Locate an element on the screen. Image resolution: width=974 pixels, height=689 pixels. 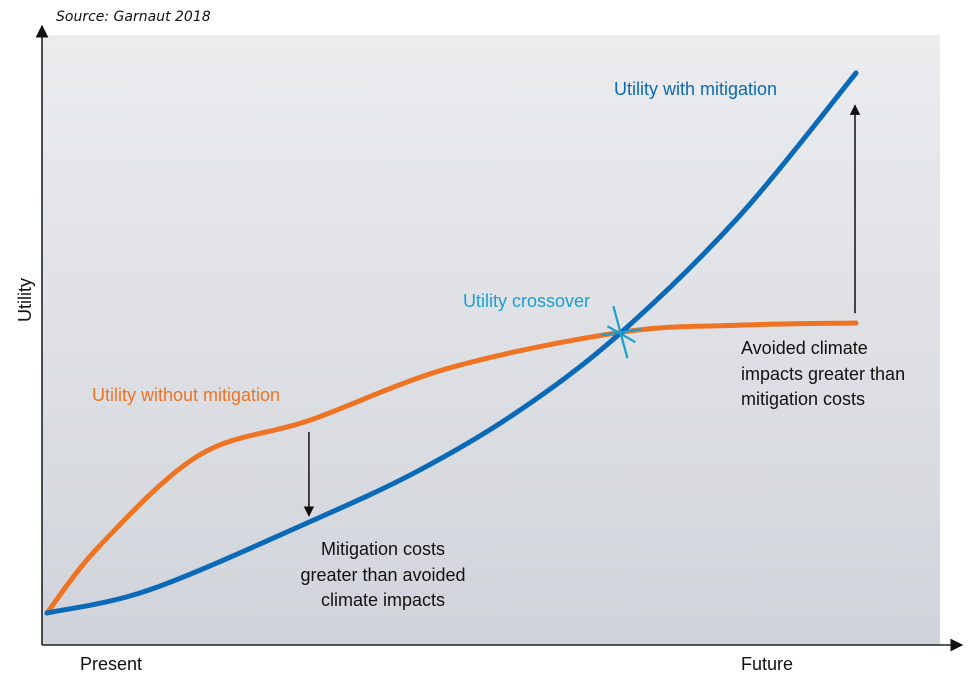
source-note: Source: Garnaut 2018 is located at coordinates (133, 17).